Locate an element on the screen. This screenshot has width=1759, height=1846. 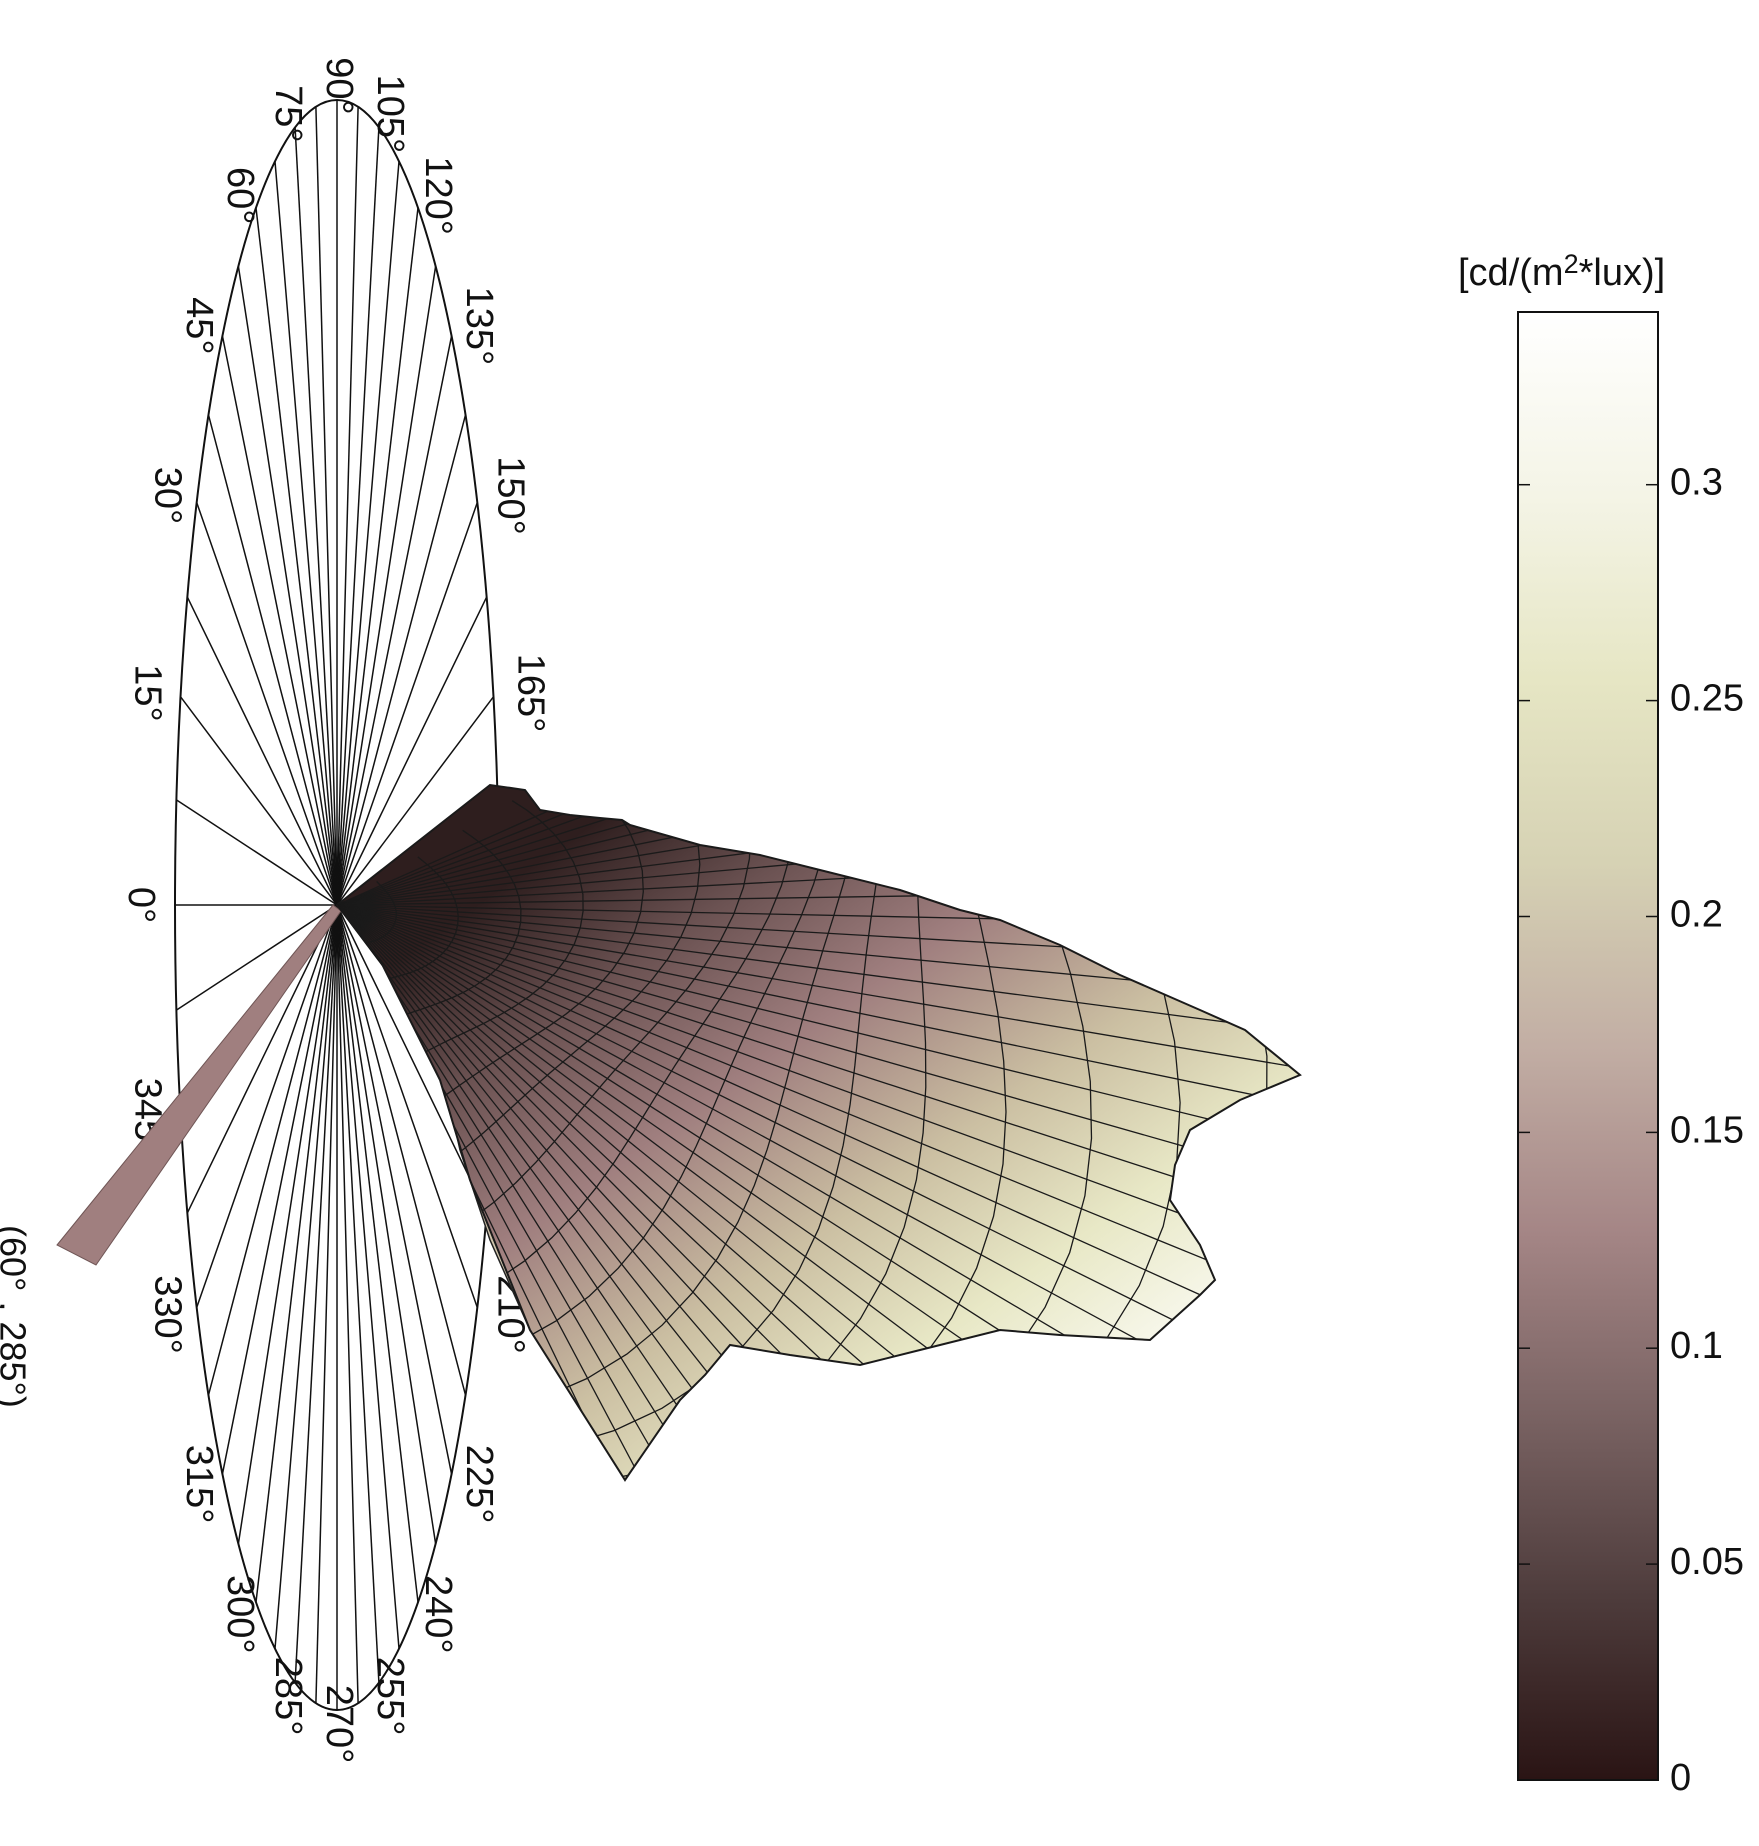
azimuth-tick-label: 45° is located at coordinates (199, 325).